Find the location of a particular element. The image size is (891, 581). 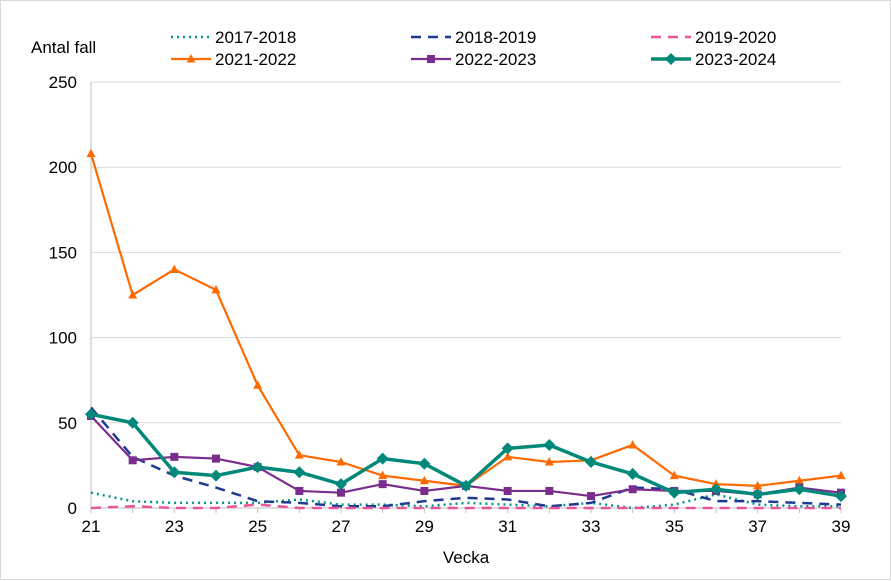

legend-label: 2023-2024 is located at coordinates (735, 59).